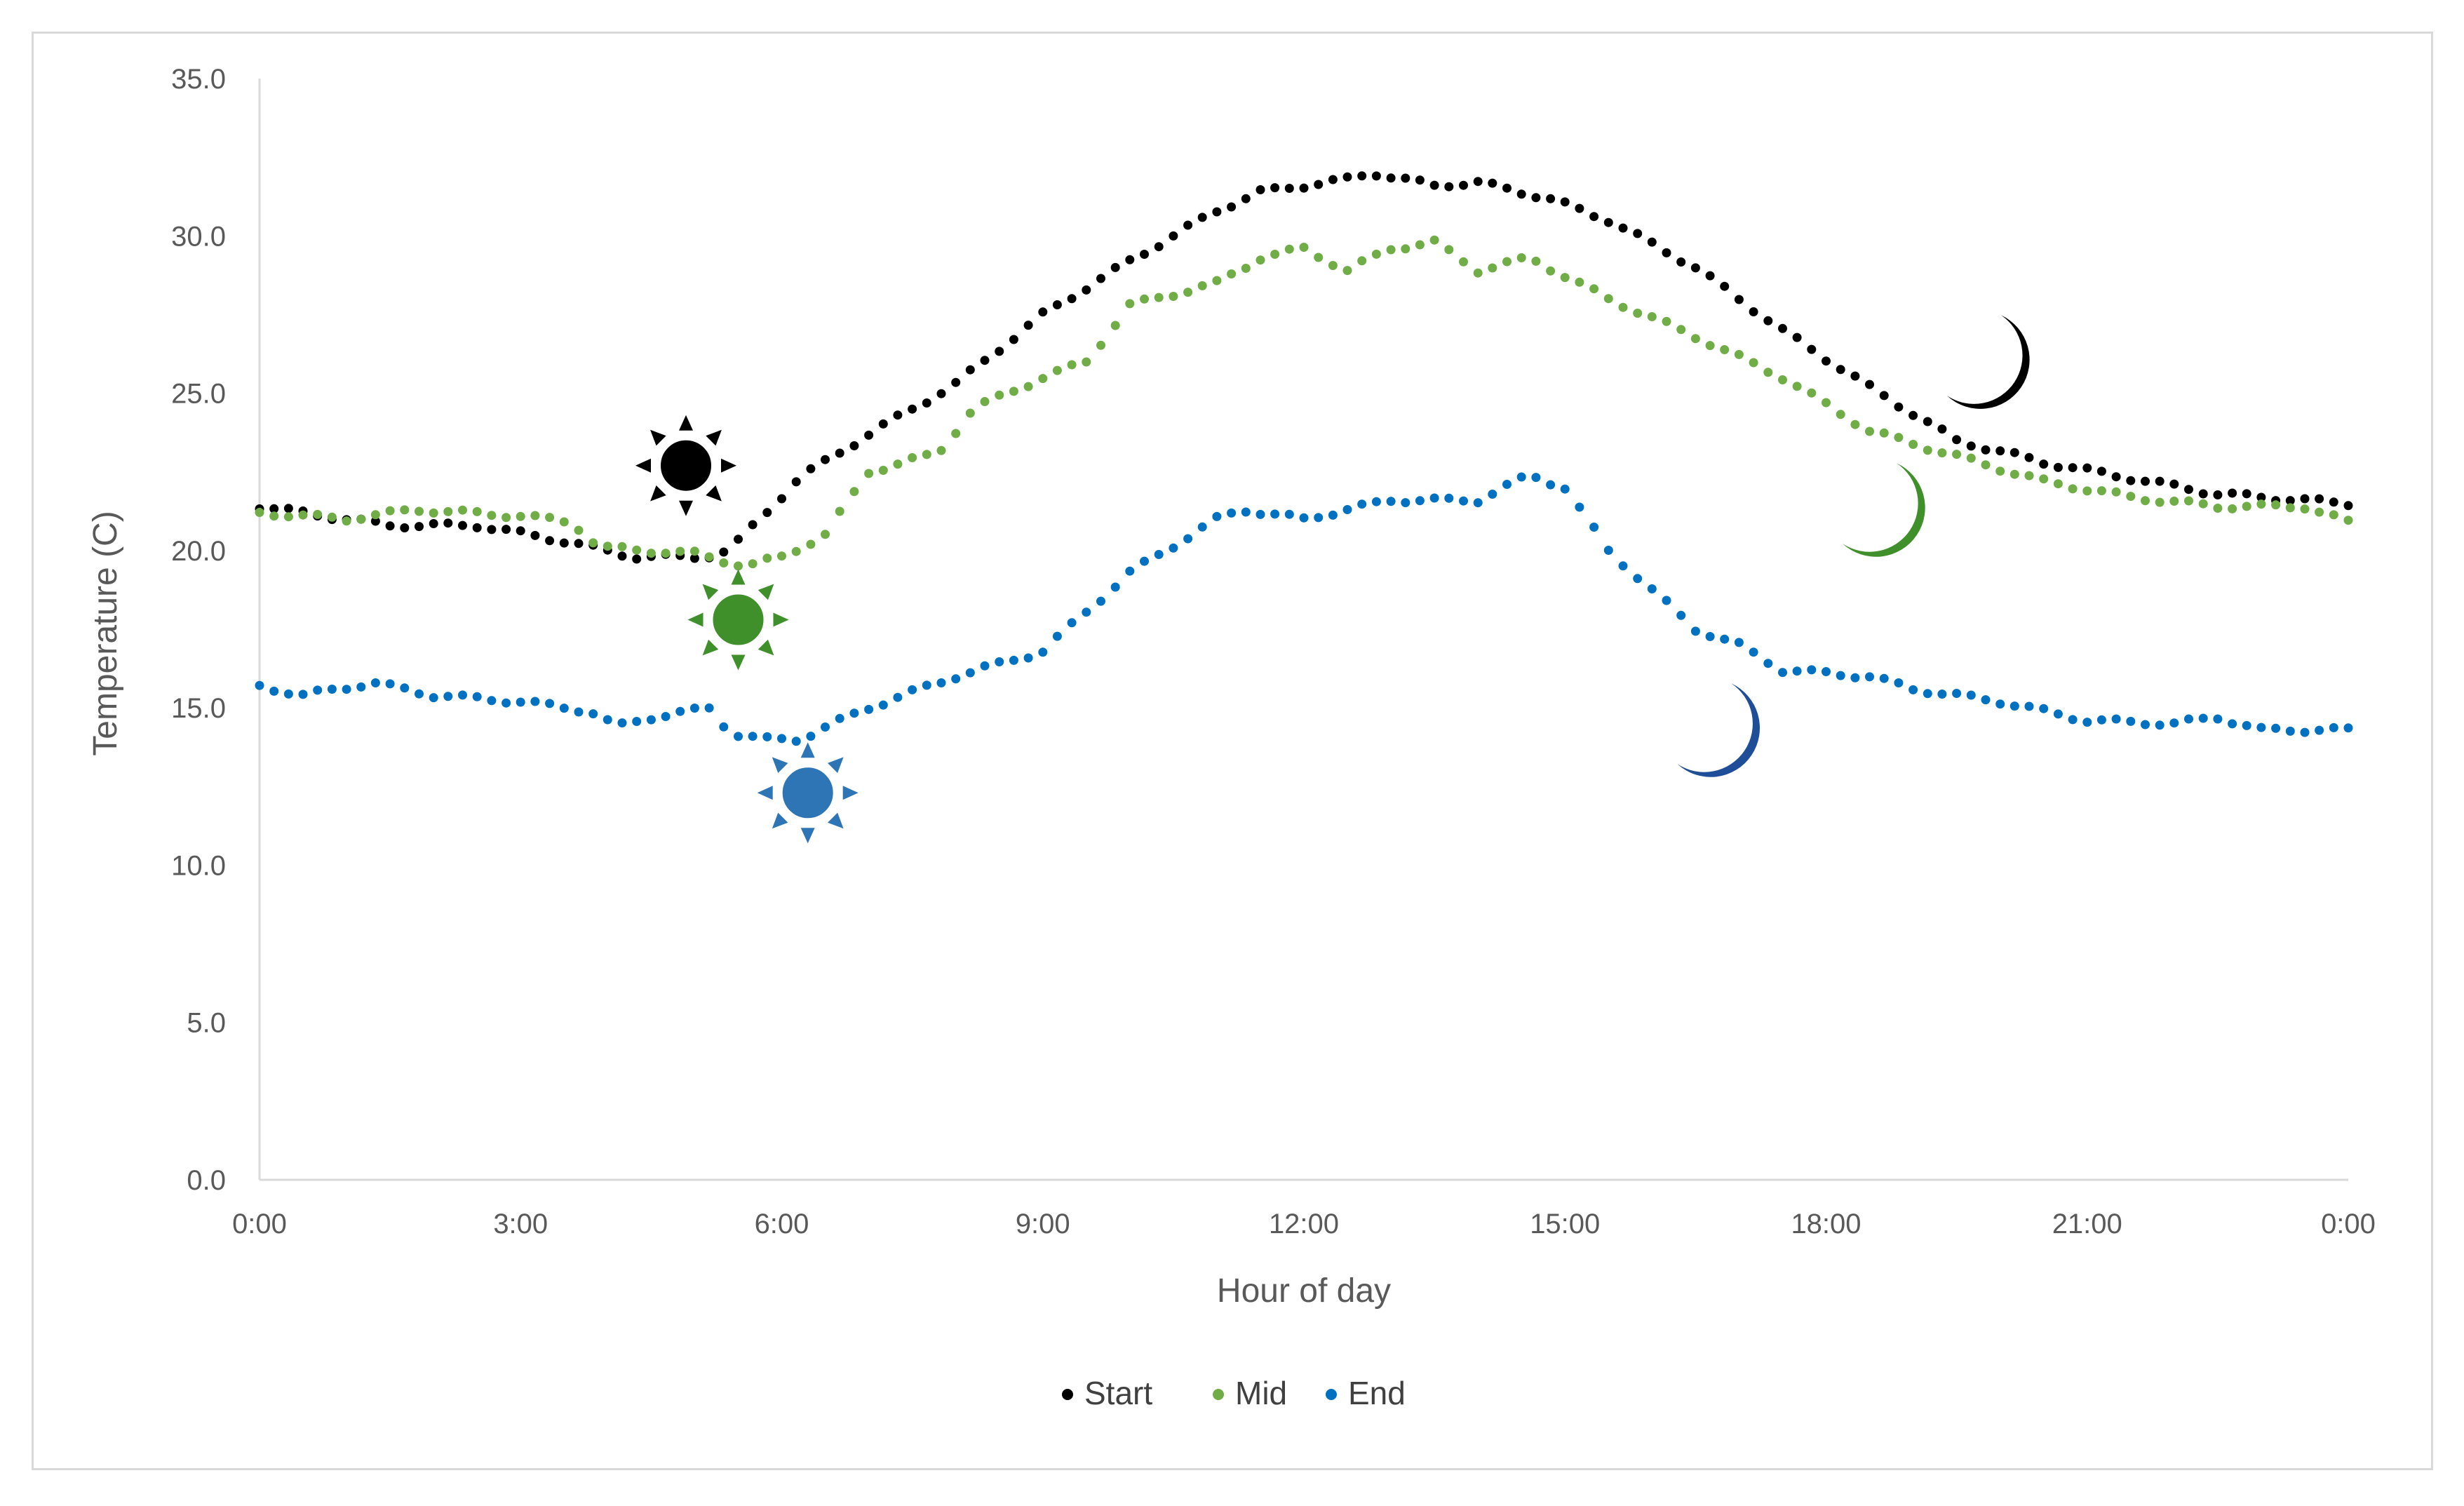 The width and height of the screenshot is (2464, 1506). I want to click on y-tick-label: 25.0, so click(198, 394).